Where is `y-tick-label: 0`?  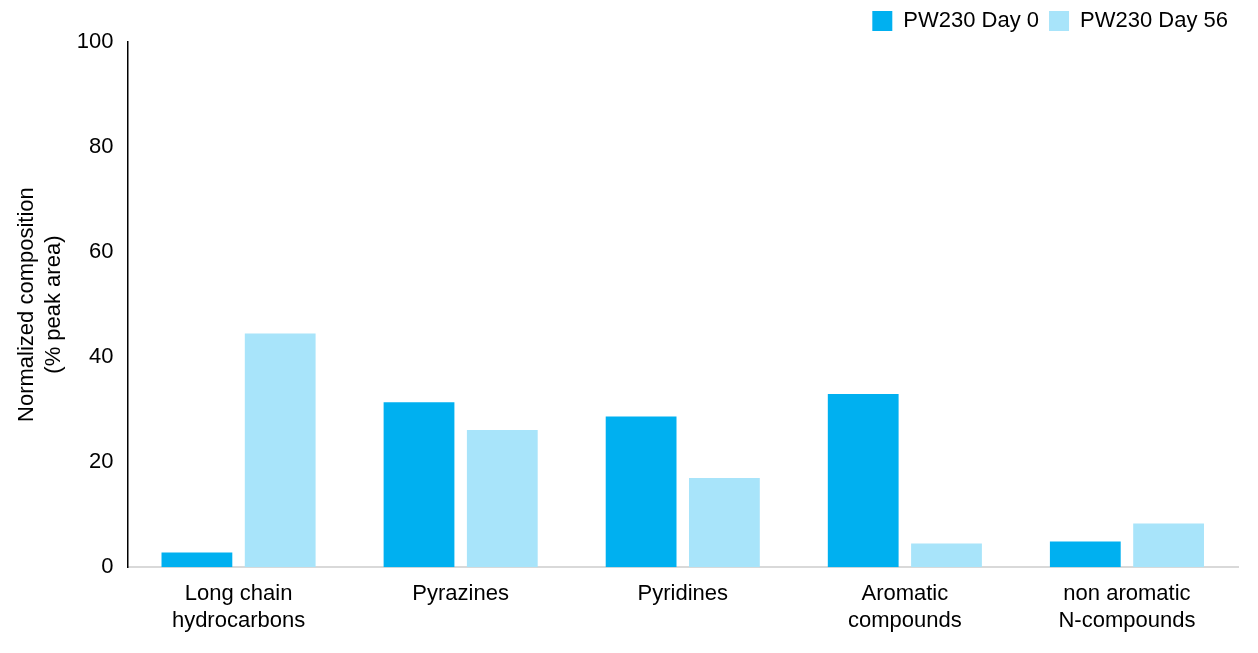
y-tick-label: 0 is located at coordinates (107, 566).